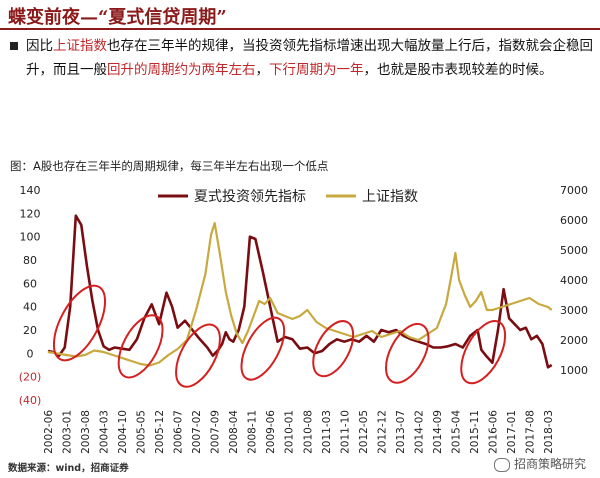 The width and height of the screenshot is (600, 478). Describe the element at coordinates (250, 197) in the screenshot. I see `legend-label-investment-indicator: 夏式投资领先指标` at that location.